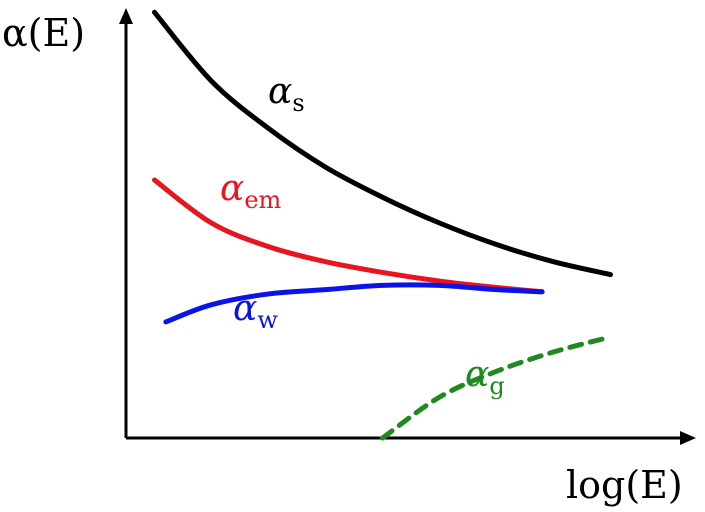 The image size is (705, 512). I want to click on series-label-w-subscript: w, so click(267, 320).